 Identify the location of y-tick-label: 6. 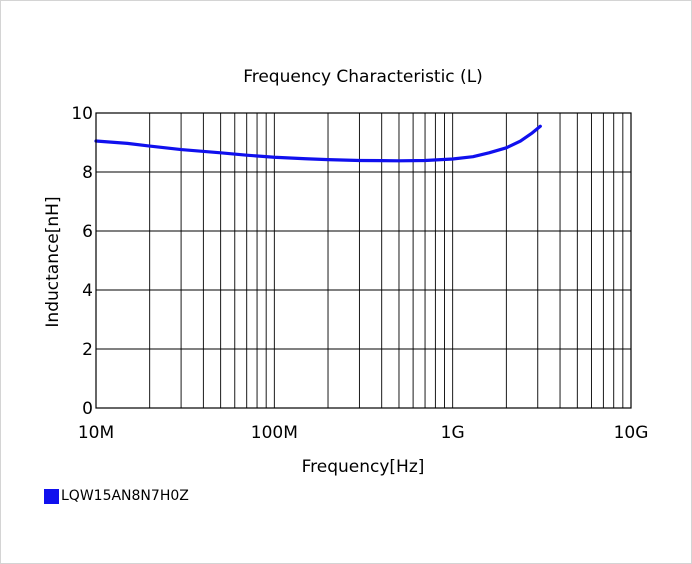
(87, 232).